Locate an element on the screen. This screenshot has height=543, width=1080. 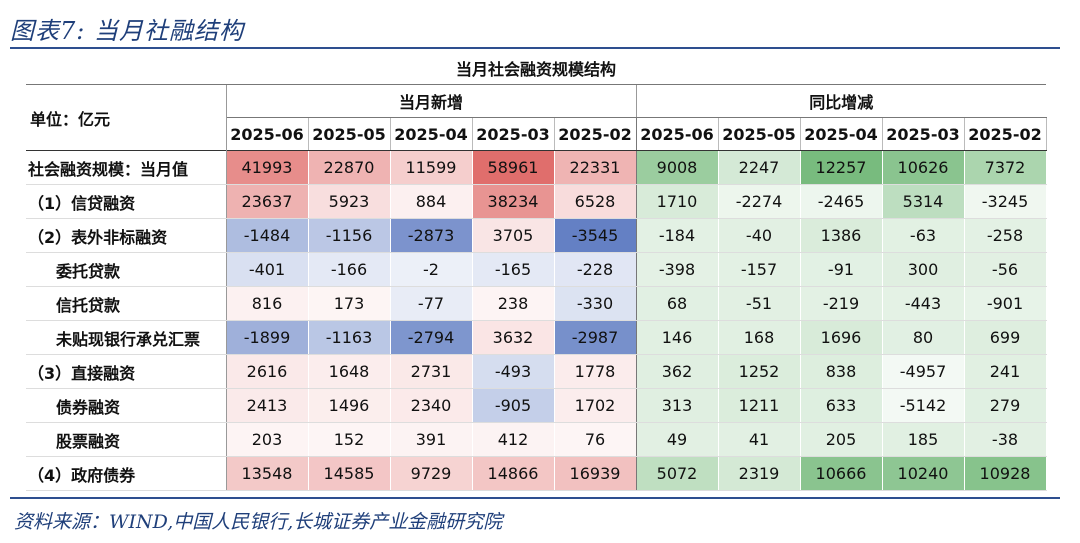
new-value-cell: 23637 is located at coordinates (267, 201).